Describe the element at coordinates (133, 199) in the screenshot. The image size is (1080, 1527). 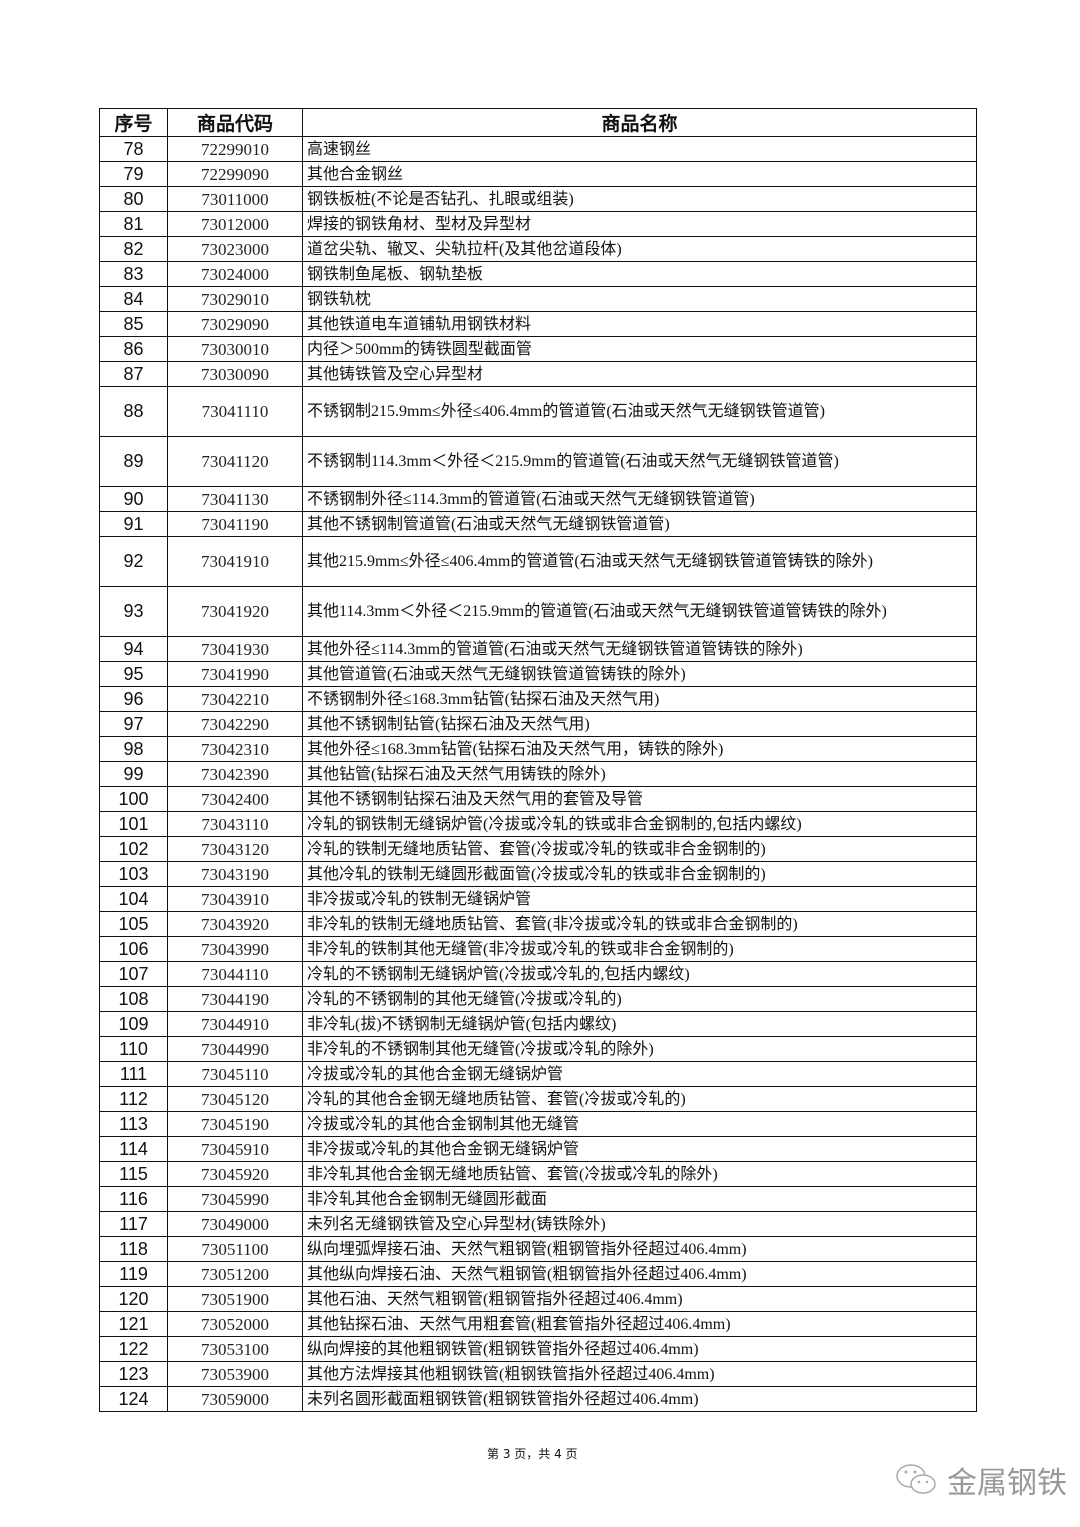
I see `row-index: 80` at that location.